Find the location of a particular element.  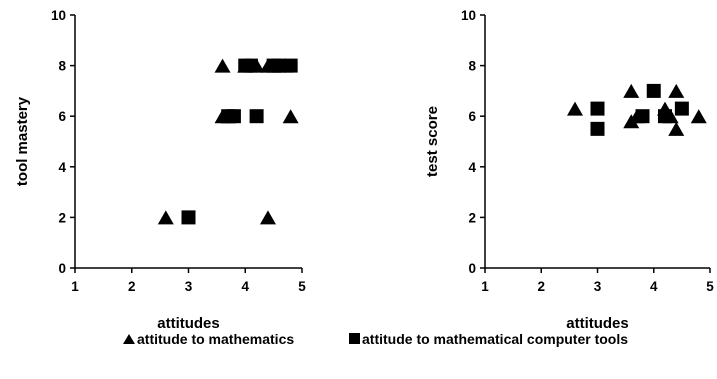

legend-square-marker is located at coordinates (354, 338).